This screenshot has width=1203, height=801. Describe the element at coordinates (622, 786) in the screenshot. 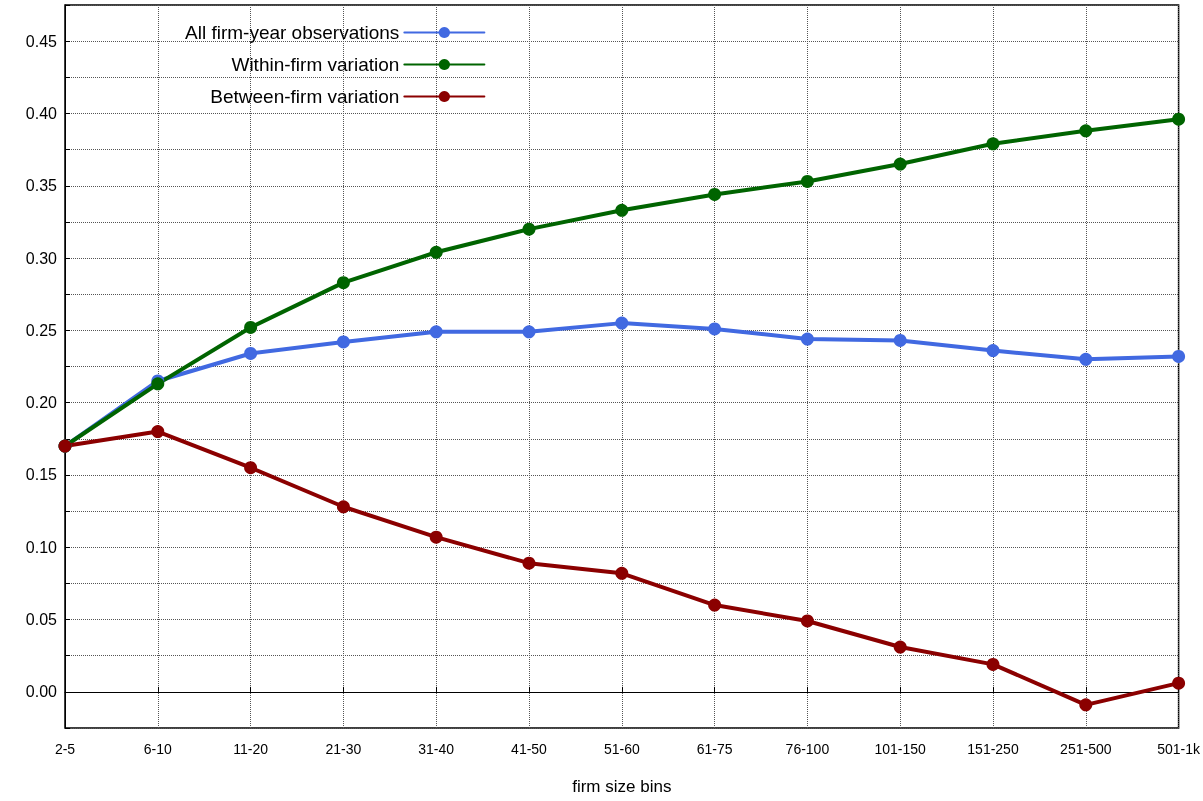

I see `x-axis-title: firm size bins` at that location.